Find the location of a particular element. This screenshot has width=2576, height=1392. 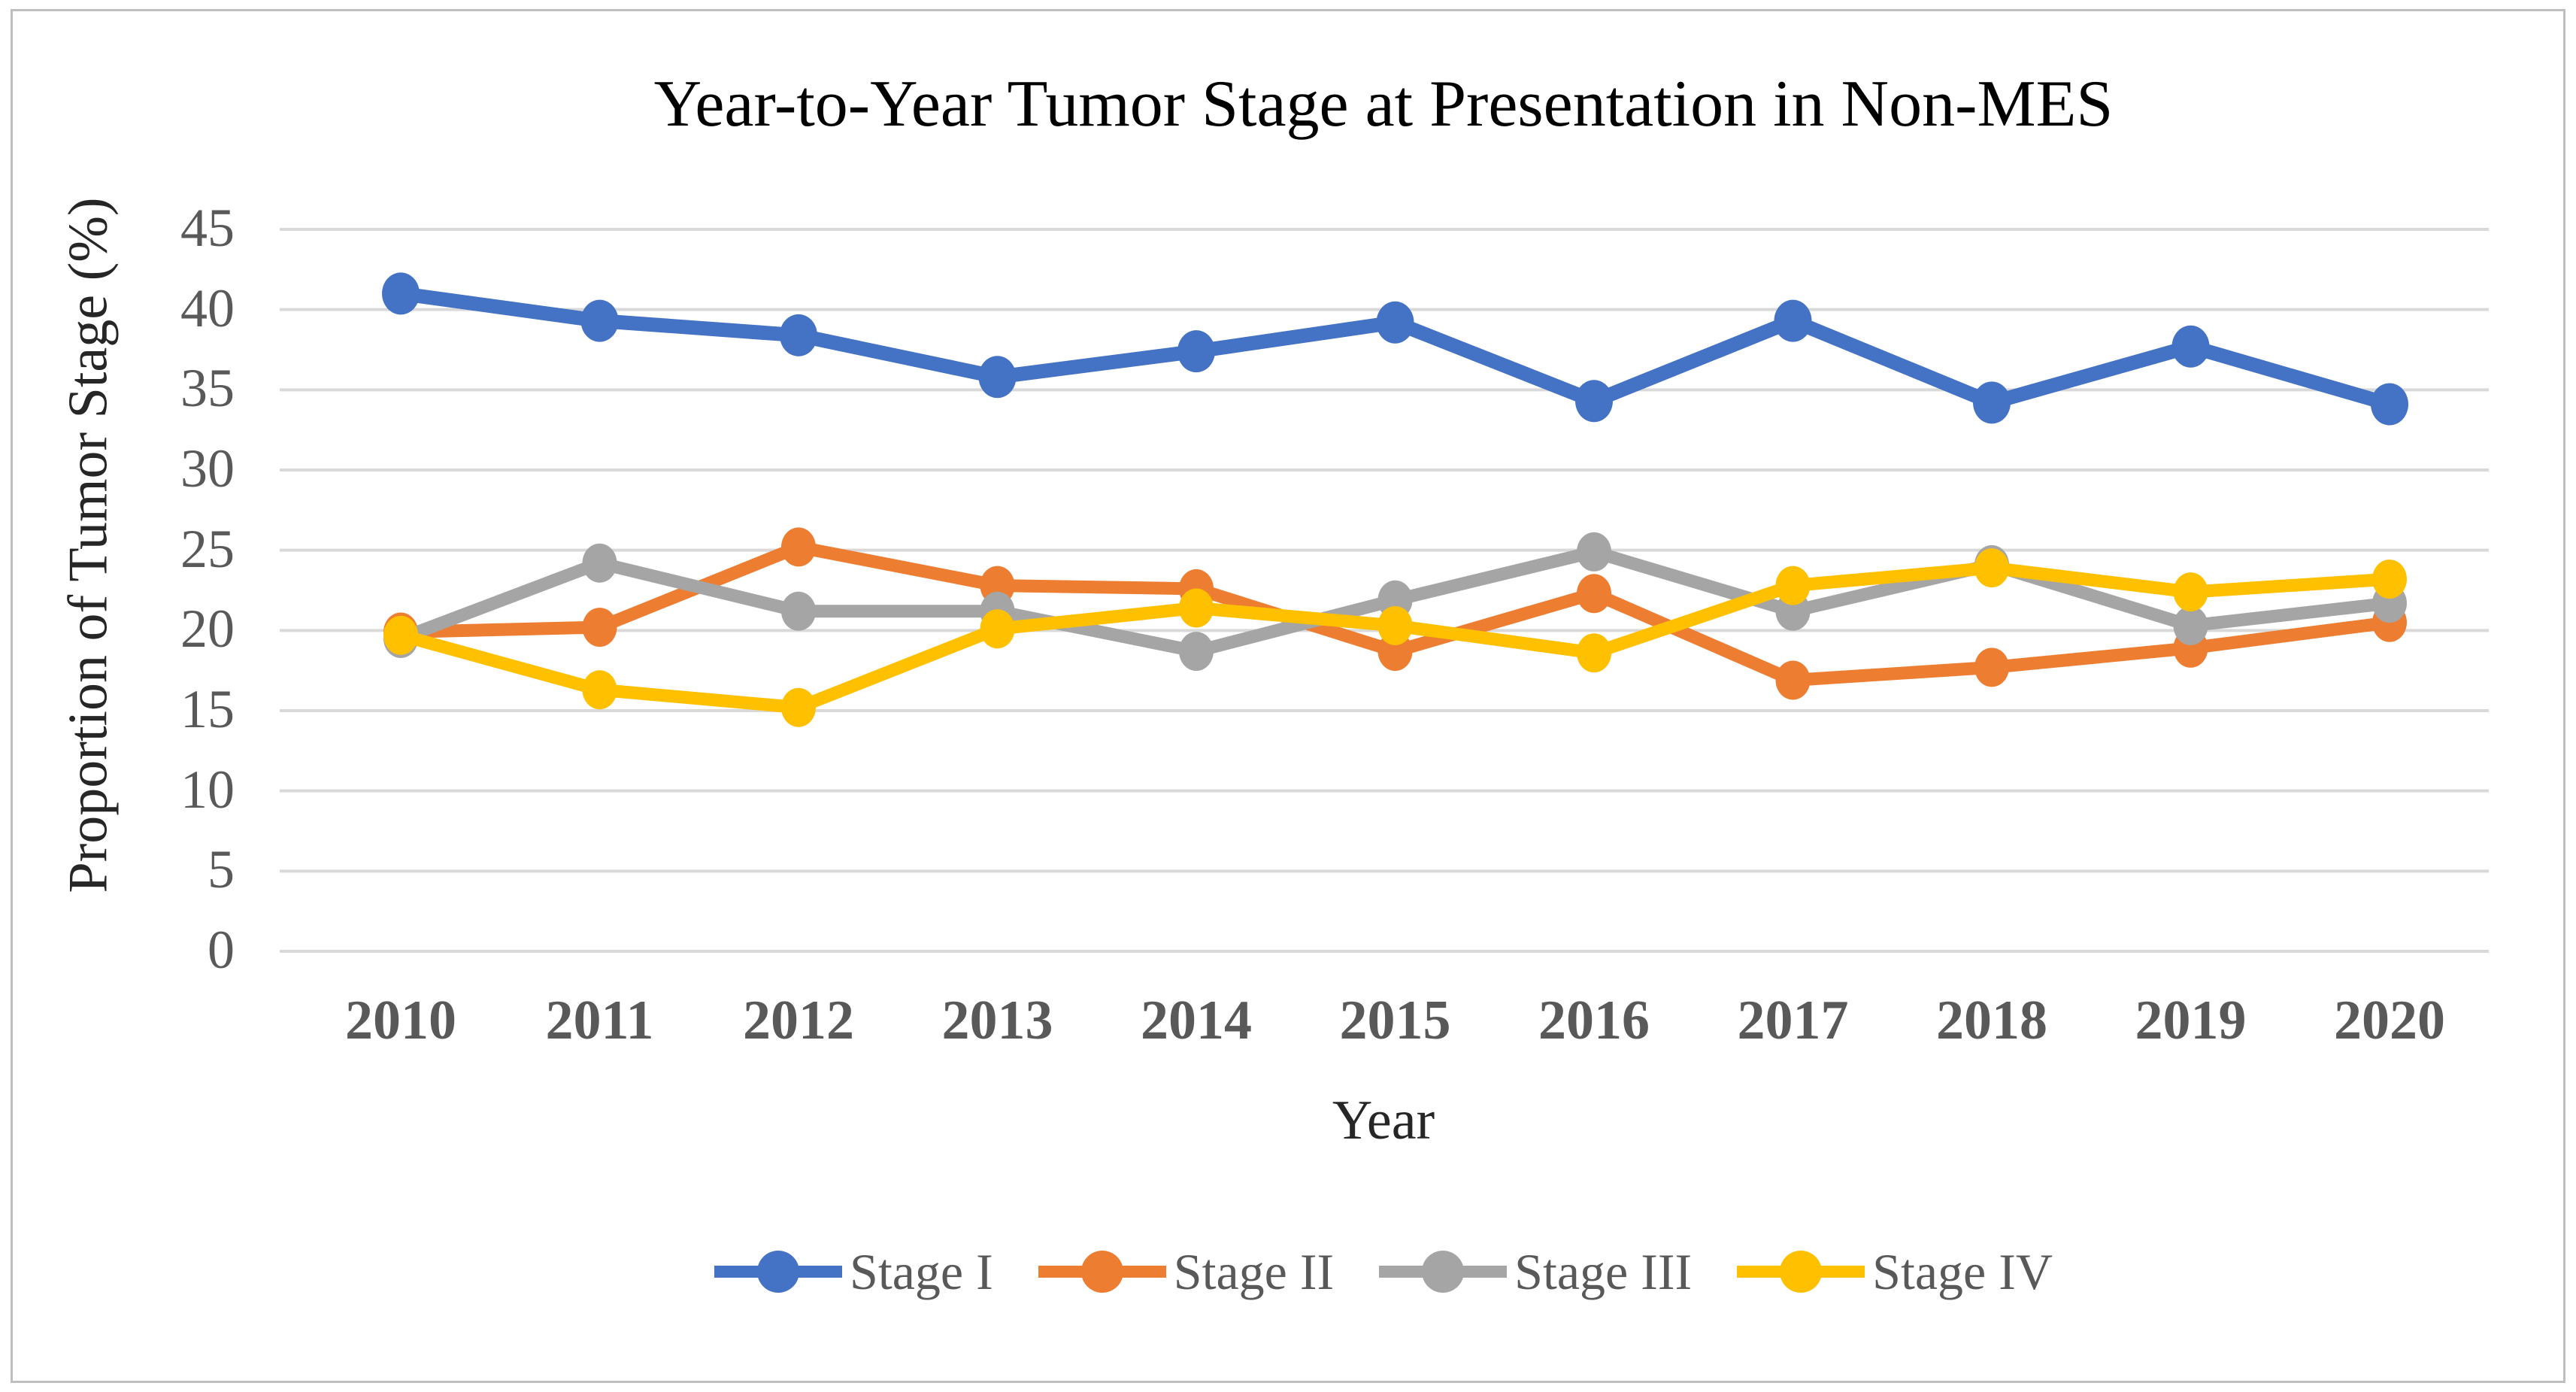

y-tick-label: 45 is located at coordinates (207, 228).